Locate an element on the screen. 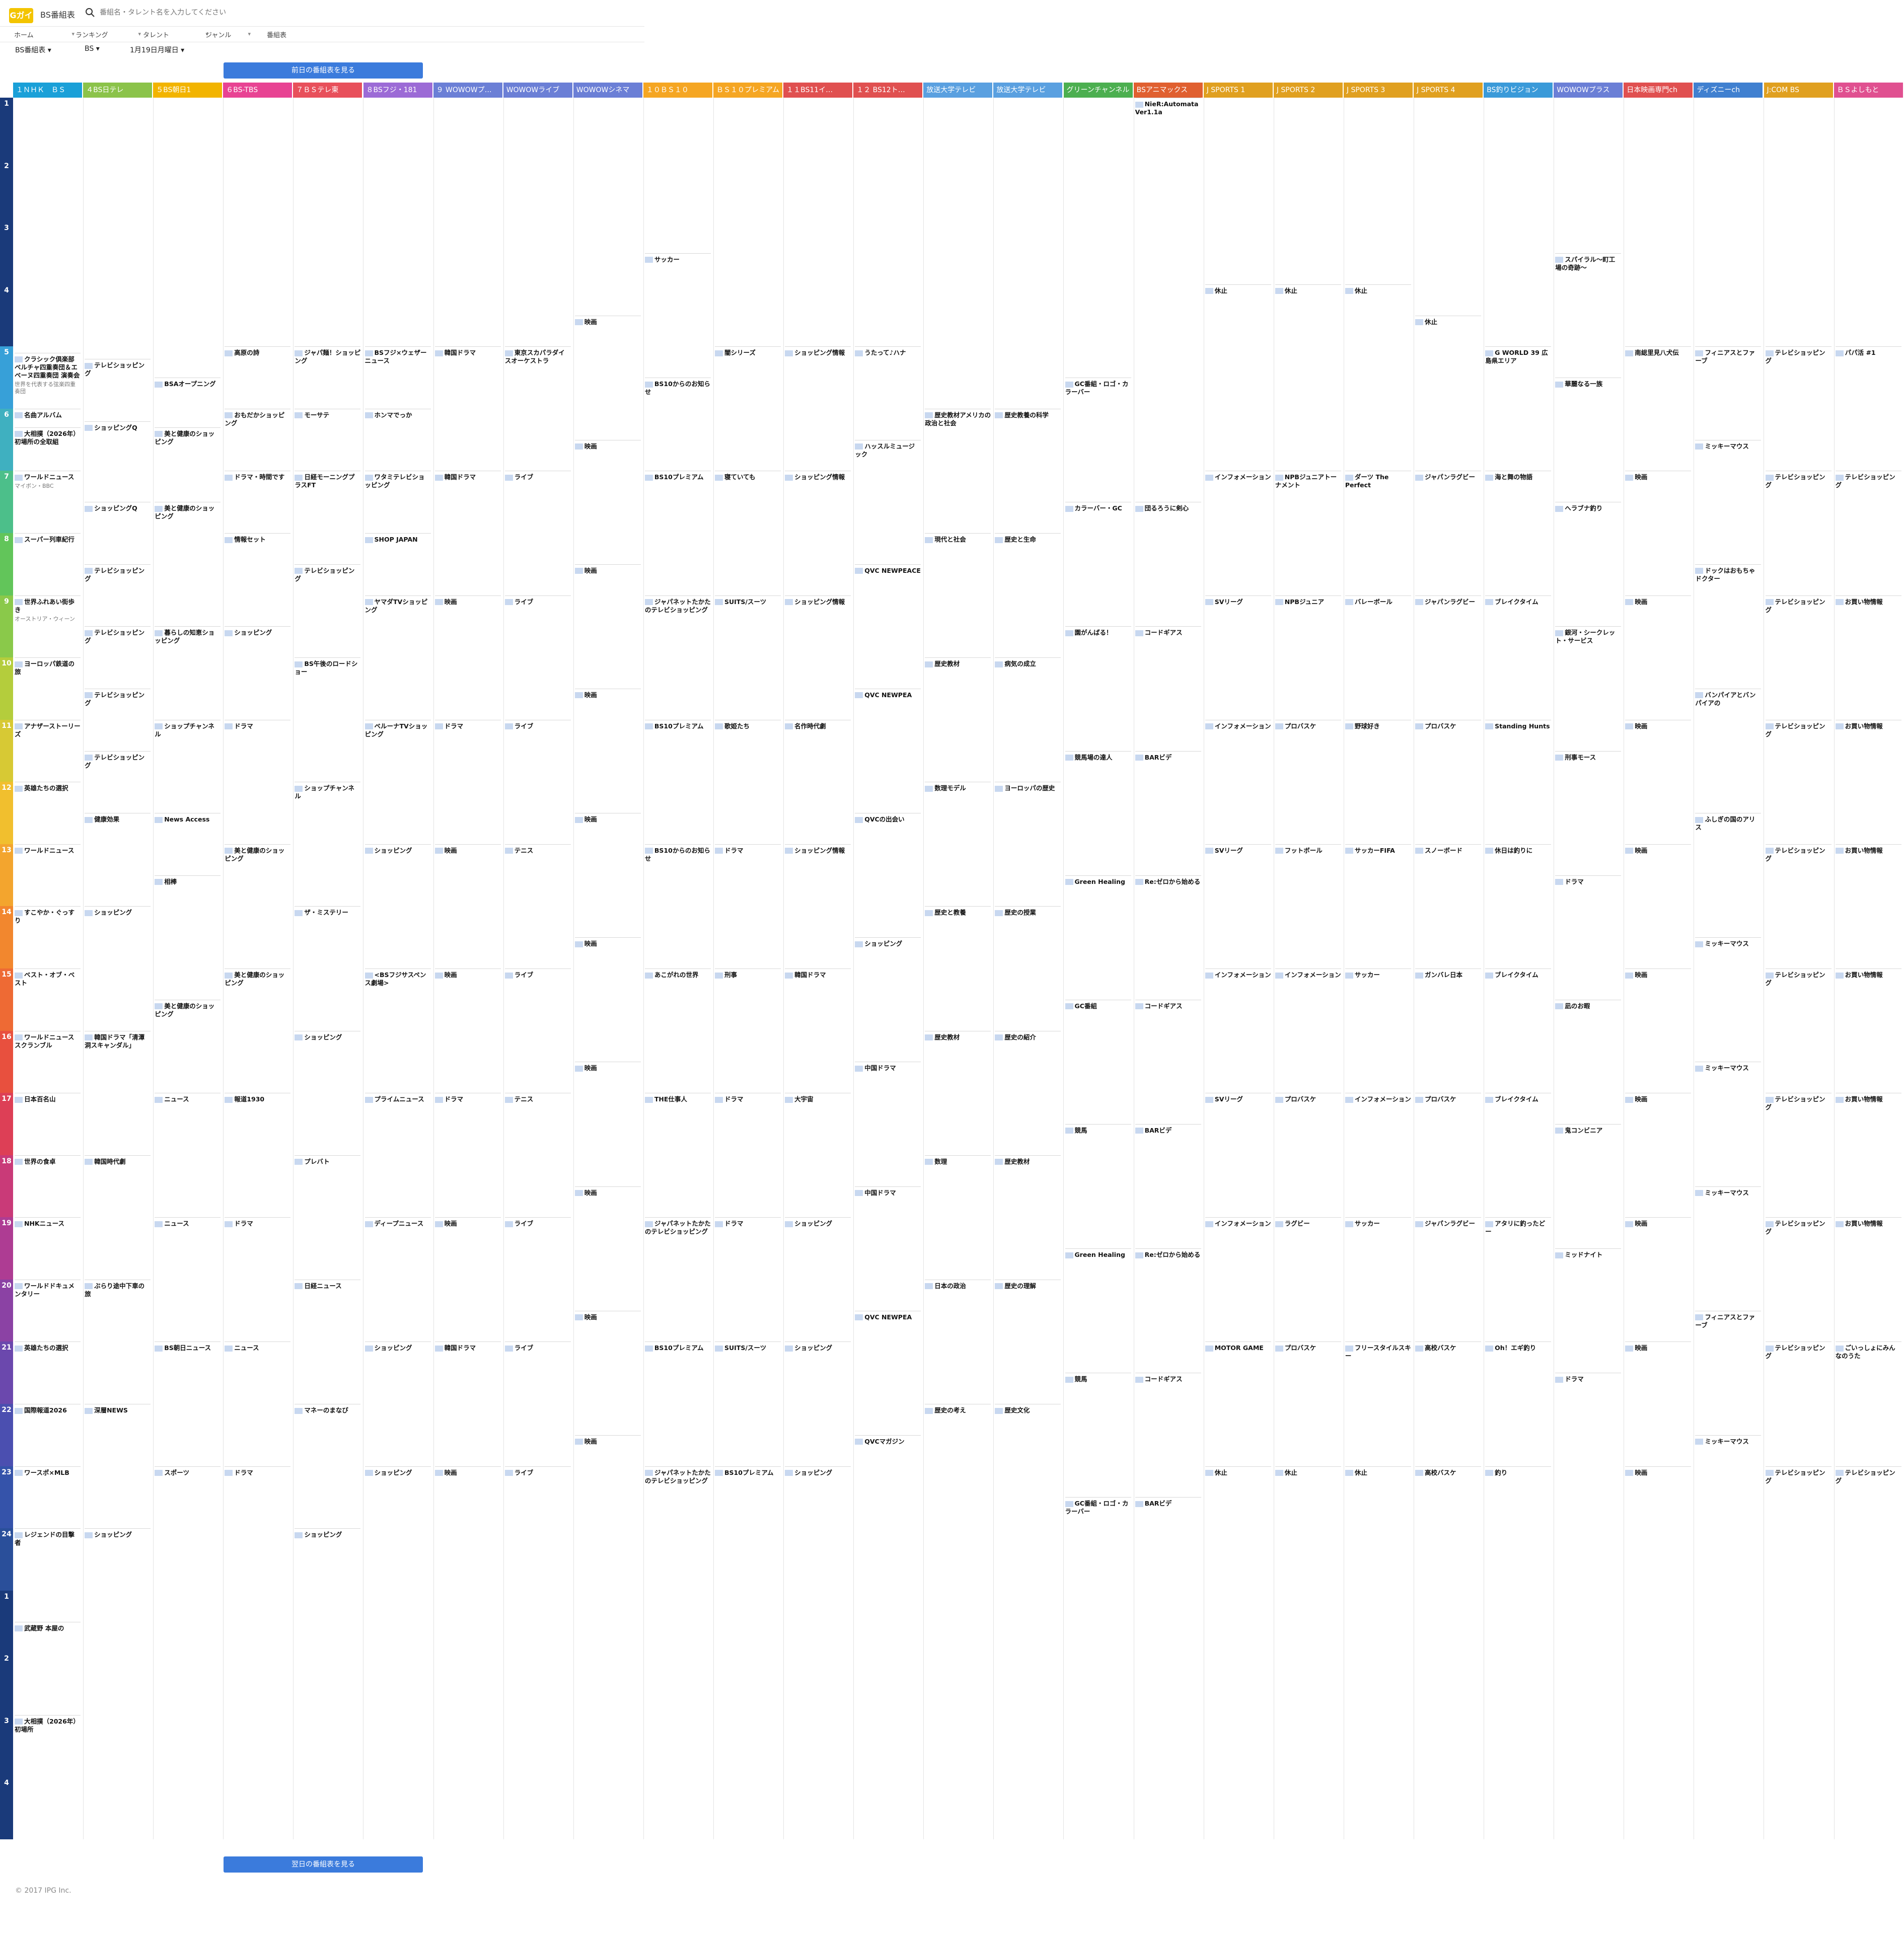 This screenshot has width=1904, height=1939. program-cell: 暮らしの知恵ショッピング is located at coordinates (188, 671).